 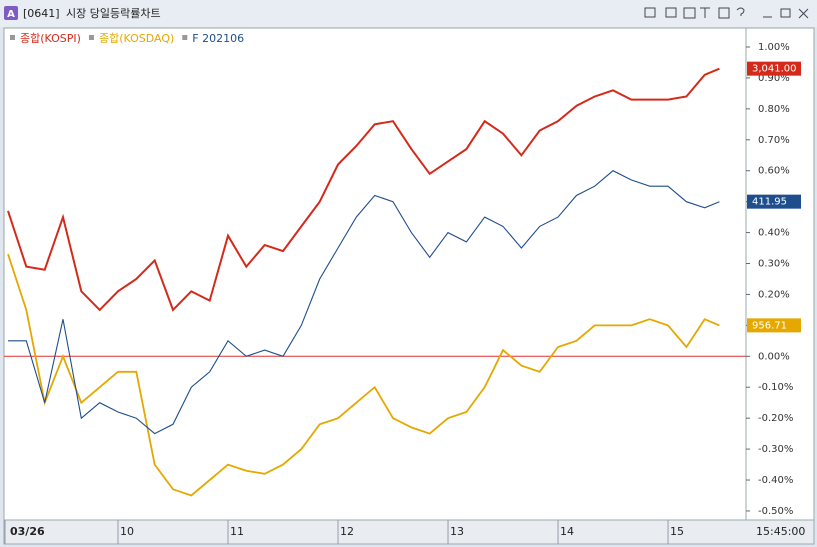 What do you see at coordinates (136, 38) in the screenshot?
I see `legend-label: 종합(KOSDAQ)` at bounding box center [136, 38].